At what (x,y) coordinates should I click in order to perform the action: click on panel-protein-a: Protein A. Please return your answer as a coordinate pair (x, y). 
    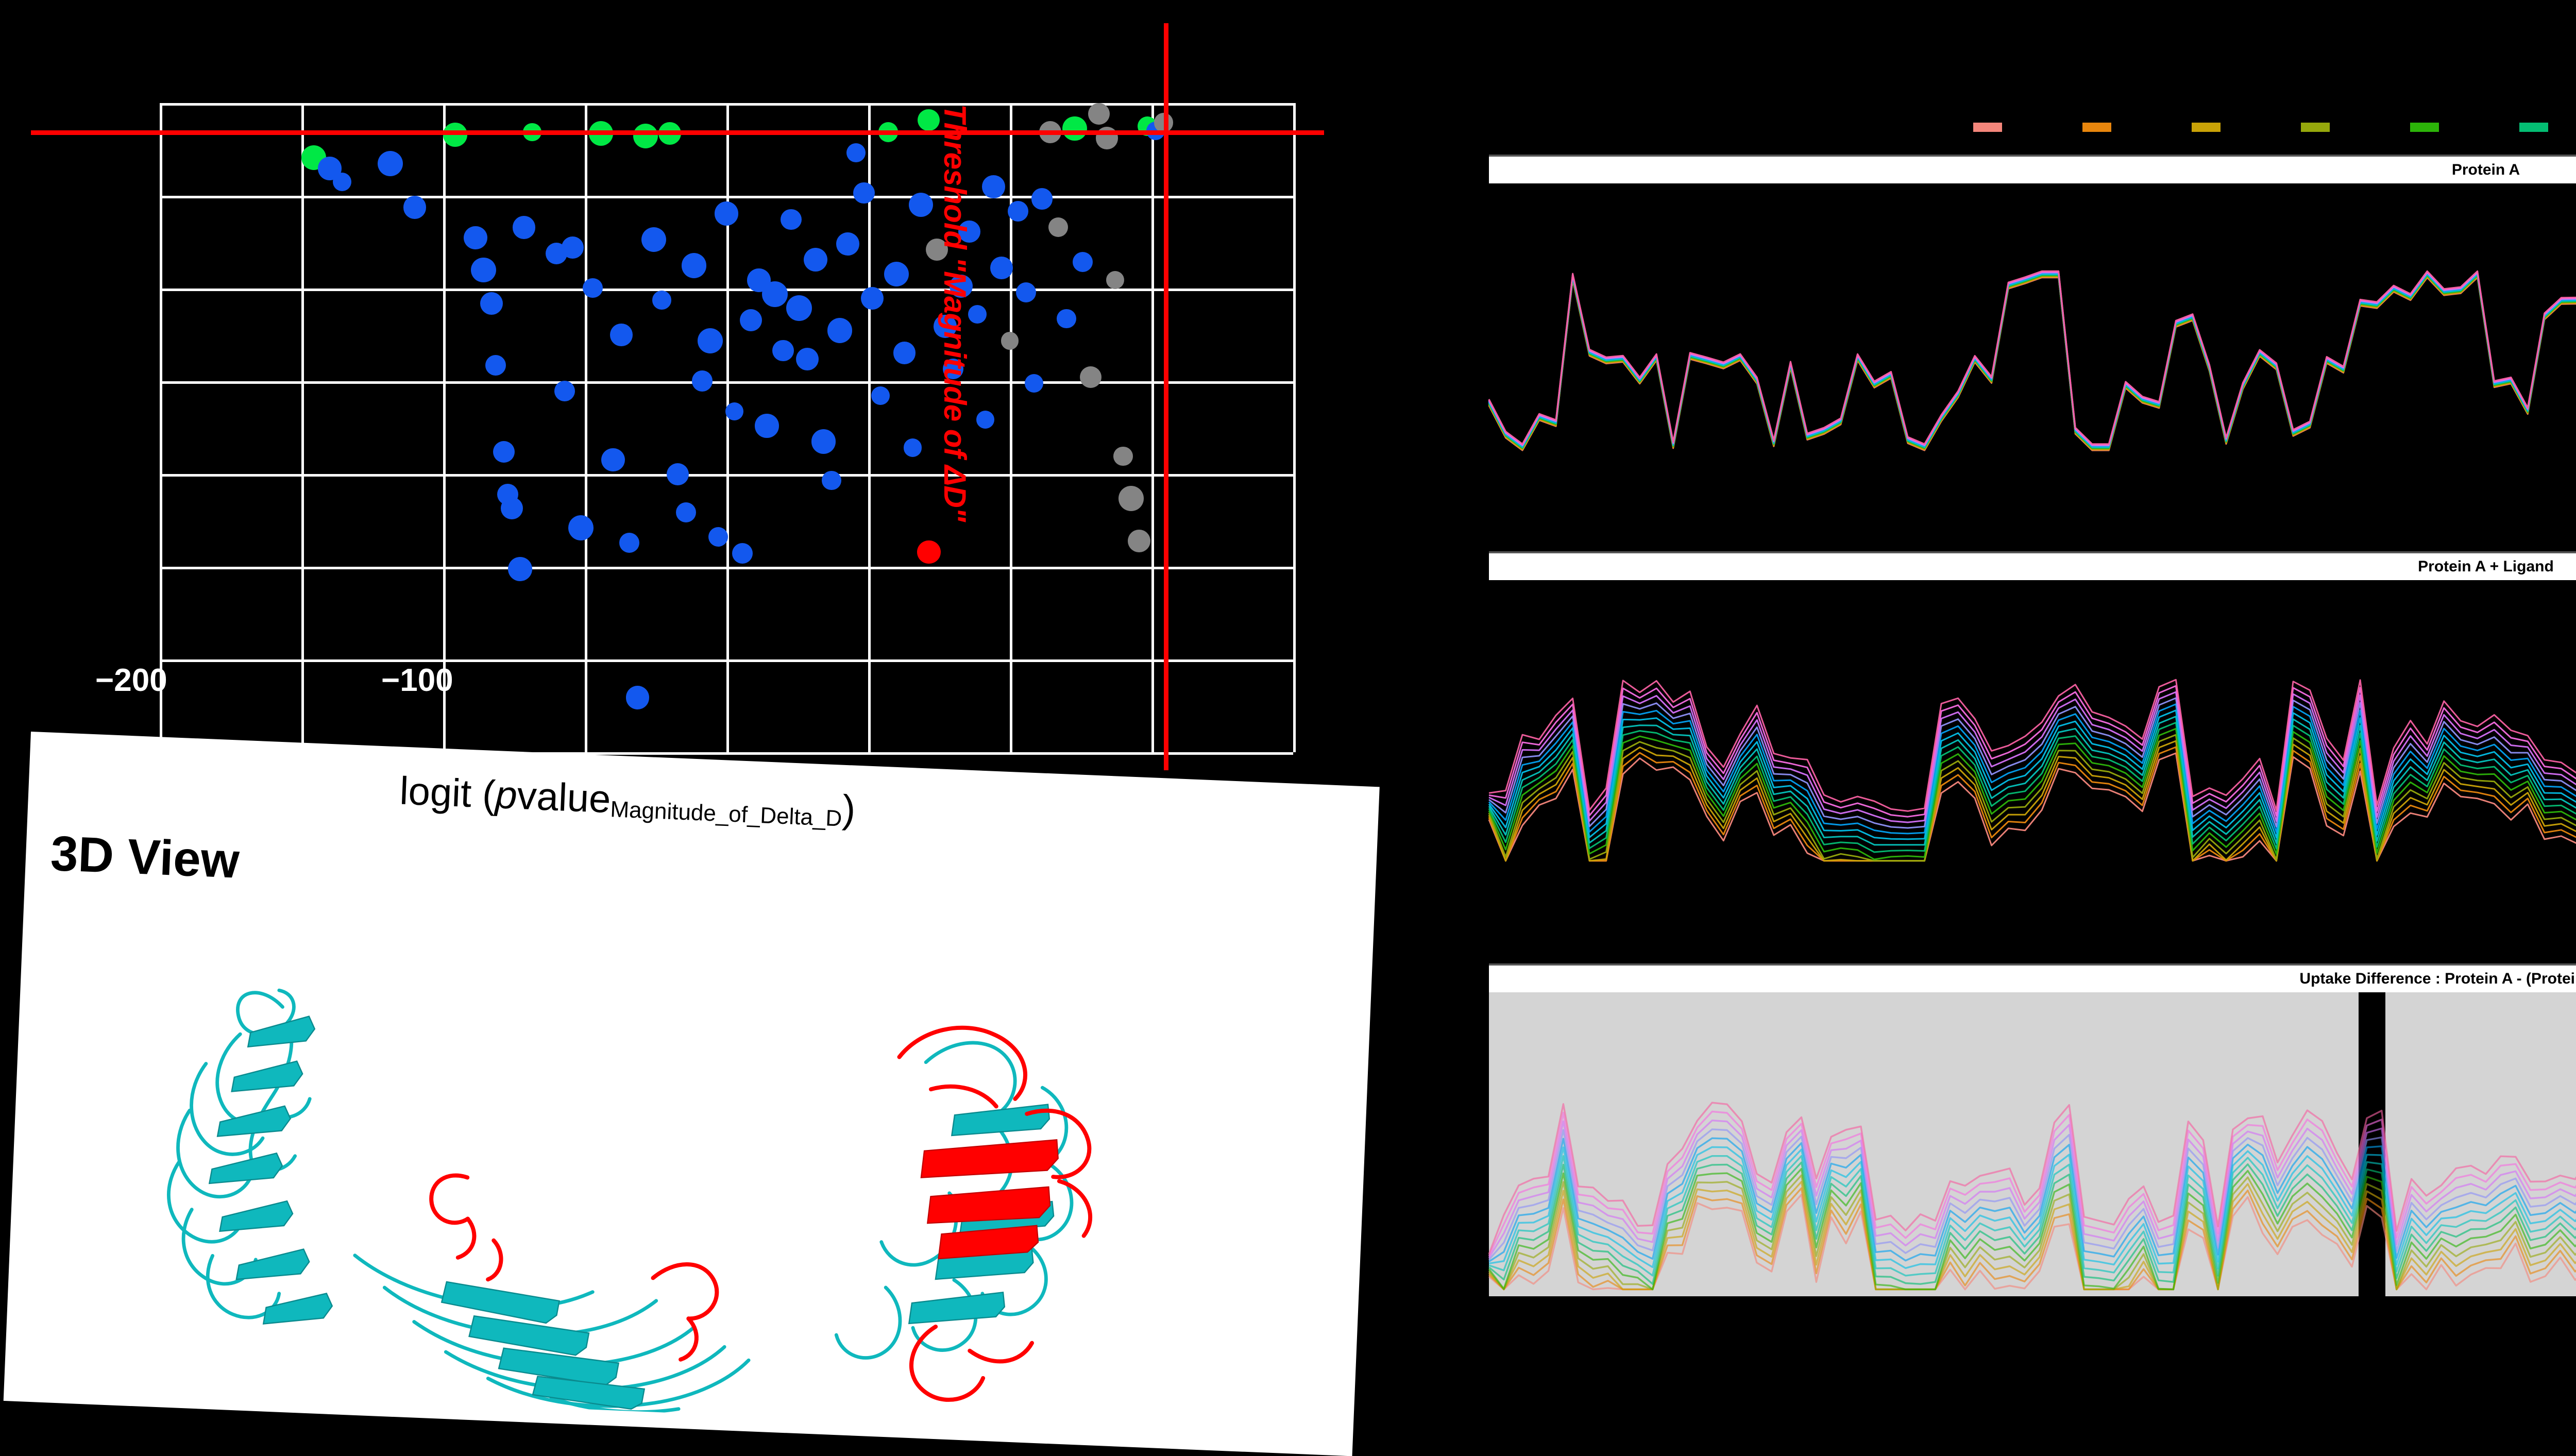
    Looking at the image, I should click on (1983, 330).